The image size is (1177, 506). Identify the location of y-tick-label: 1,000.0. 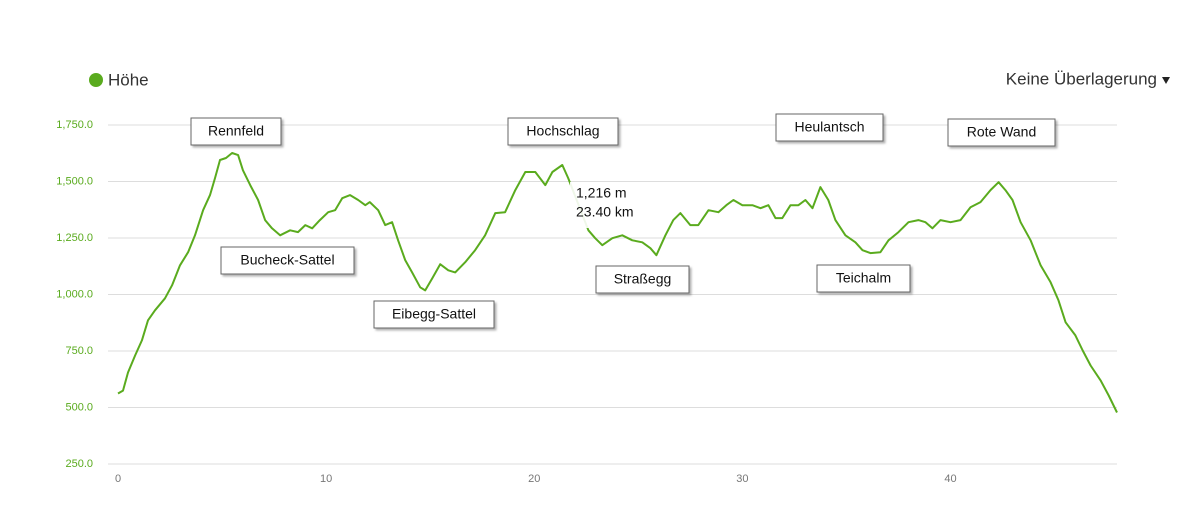
(74, 294).